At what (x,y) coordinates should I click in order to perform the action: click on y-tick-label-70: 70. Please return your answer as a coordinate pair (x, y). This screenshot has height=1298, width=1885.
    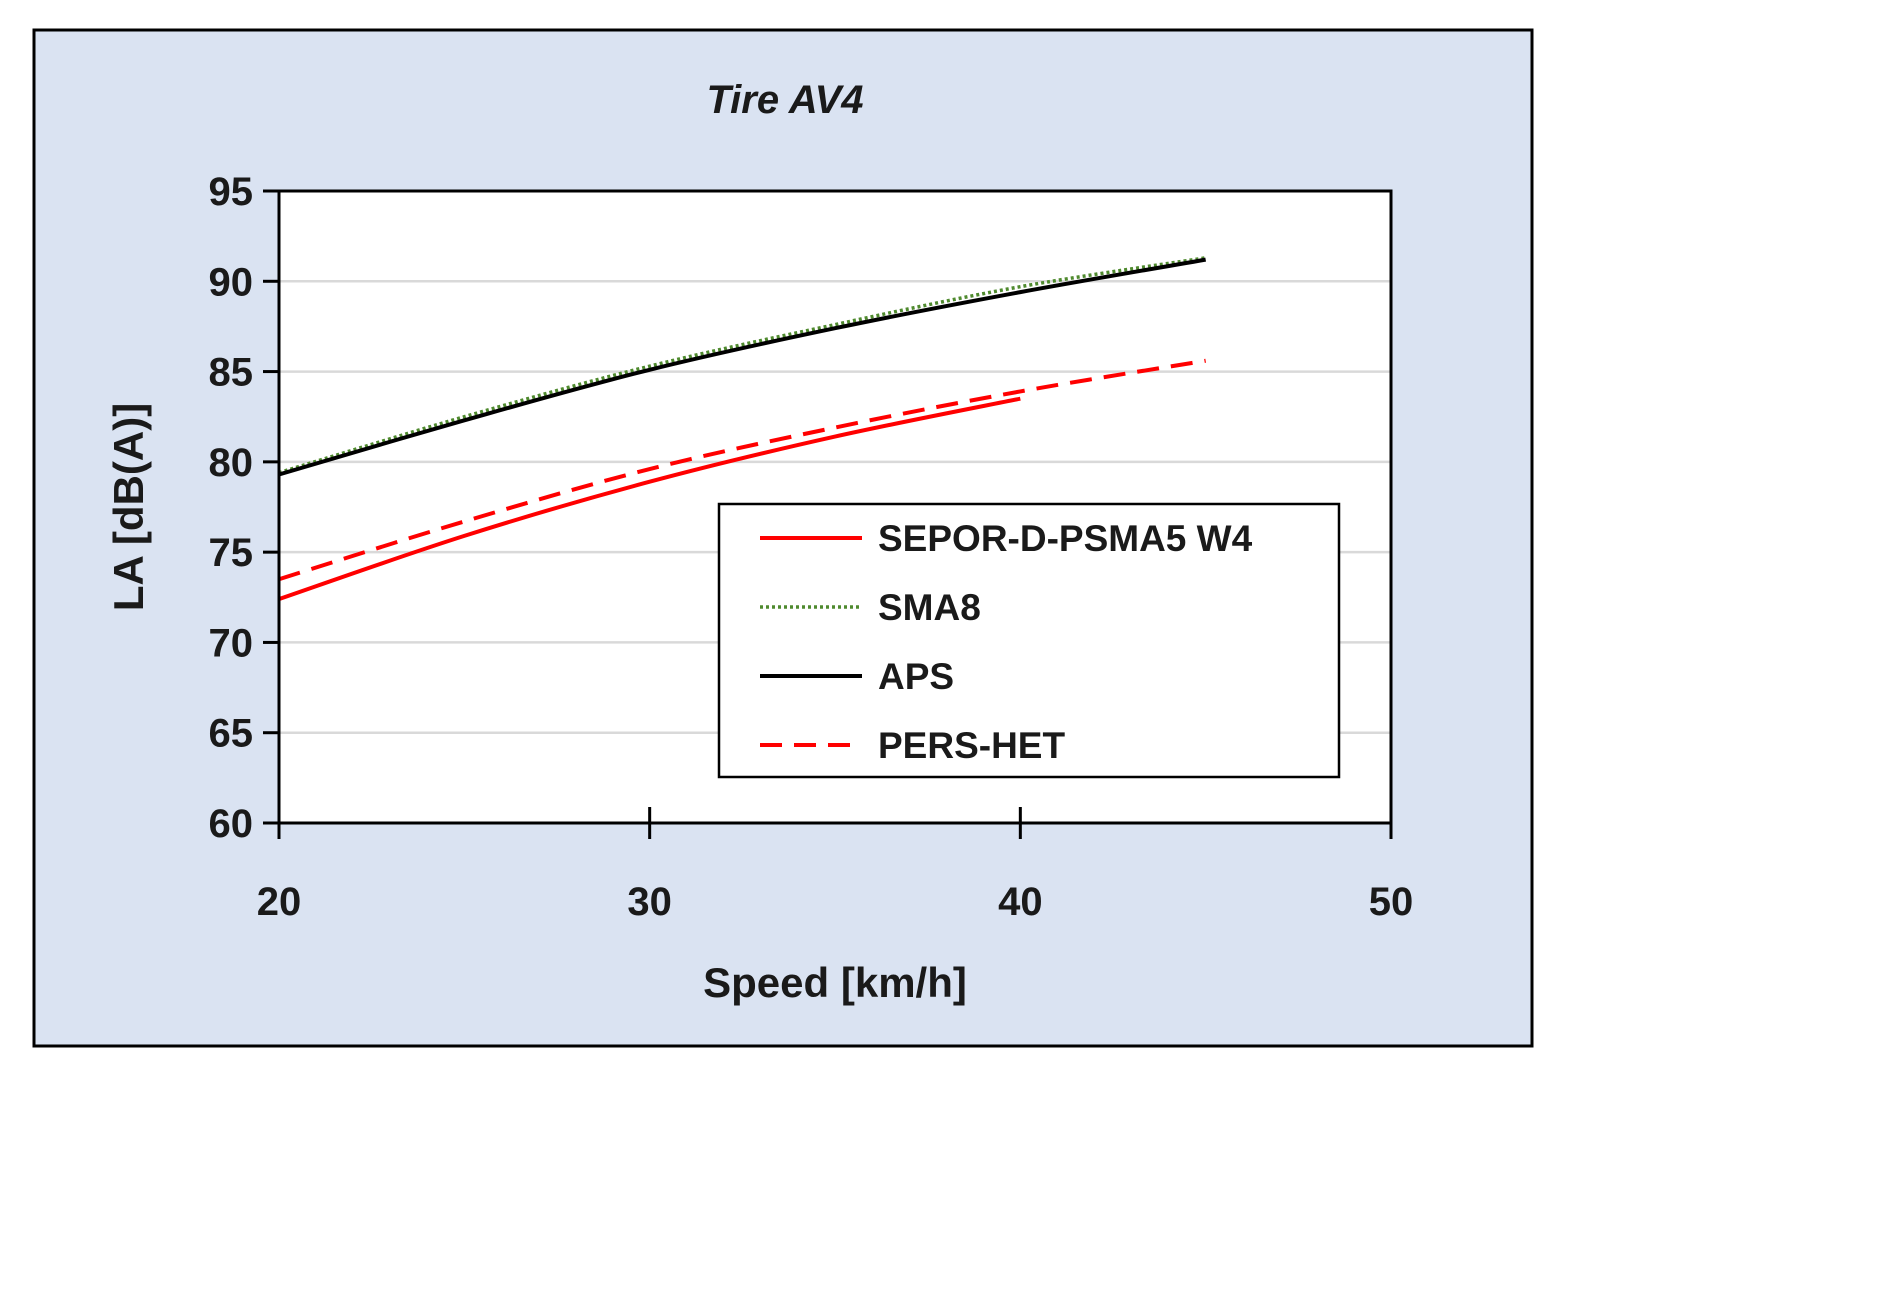
    Looking at the image, I should click on (231, 643).